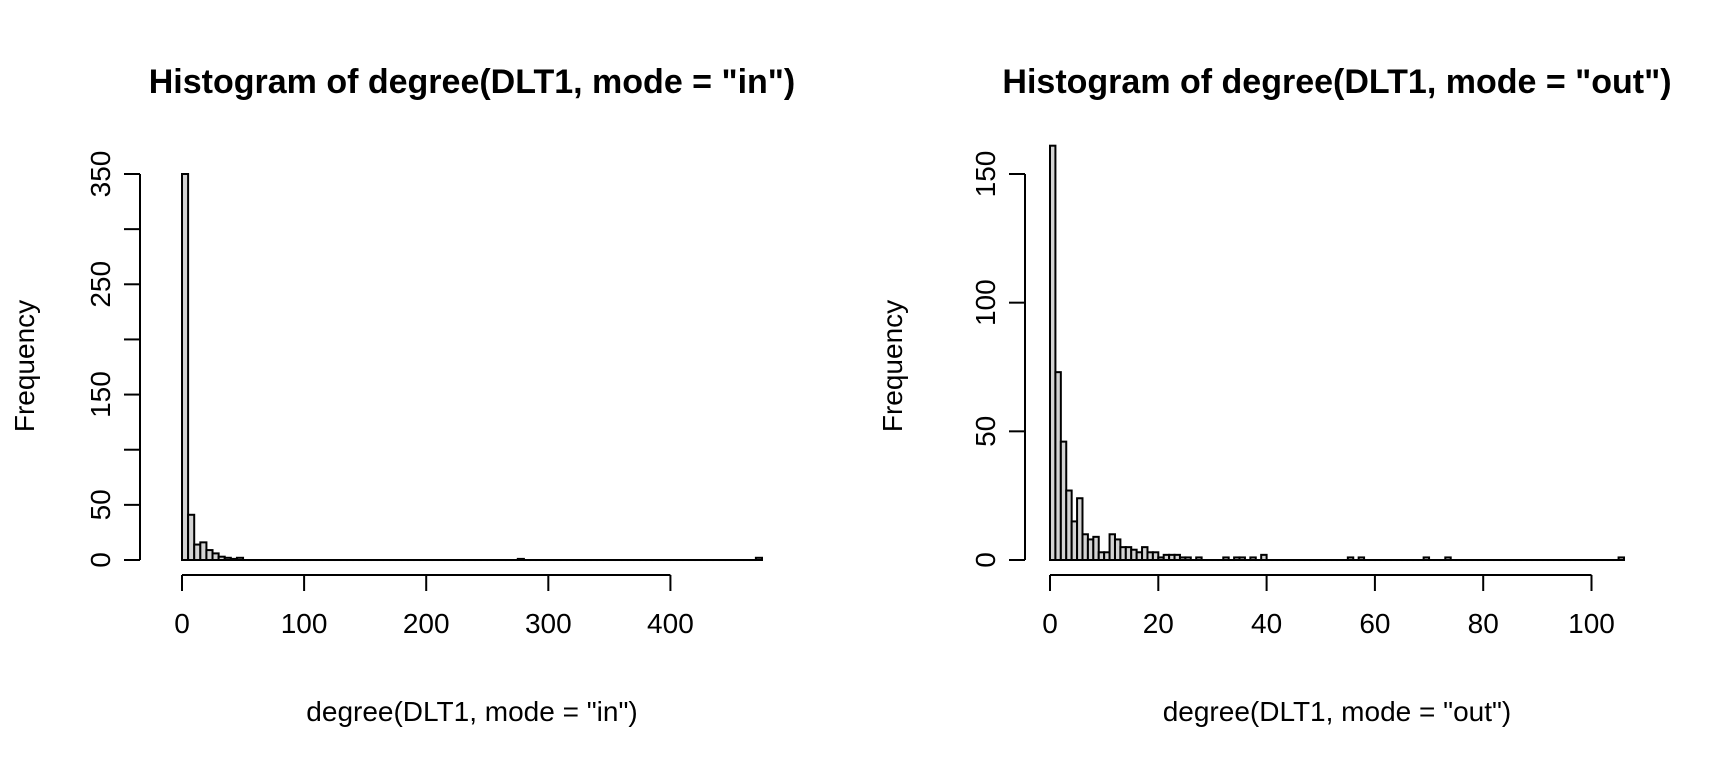  I want to click on chart-title: Histogram of degree(DLT1, mode = "out"), so click(1336, 82).